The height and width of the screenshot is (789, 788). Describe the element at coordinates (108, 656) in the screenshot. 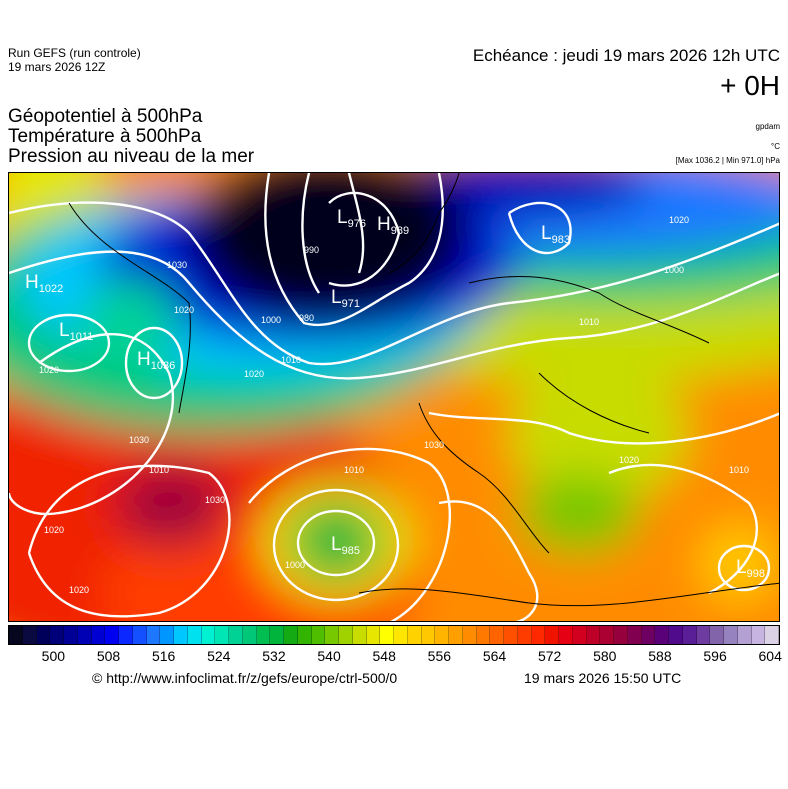

I see `colorbar-label: 508` at that location.